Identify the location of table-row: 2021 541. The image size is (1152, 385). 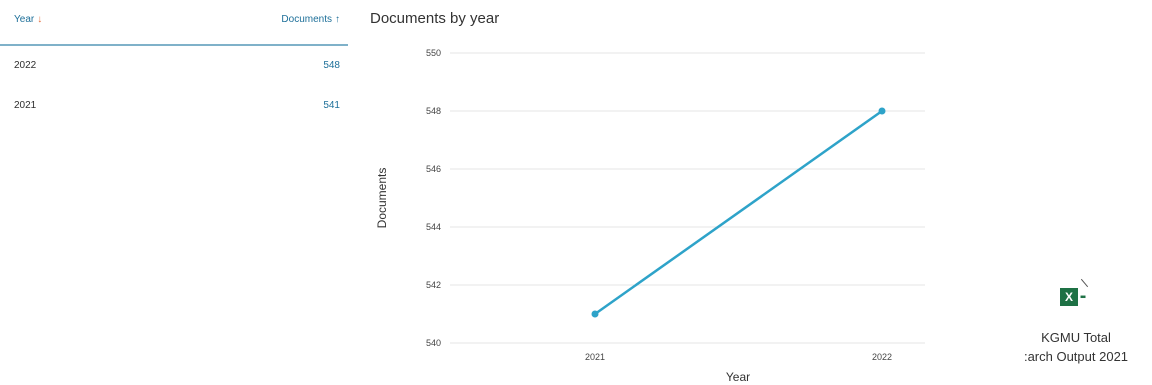
(174, 107).